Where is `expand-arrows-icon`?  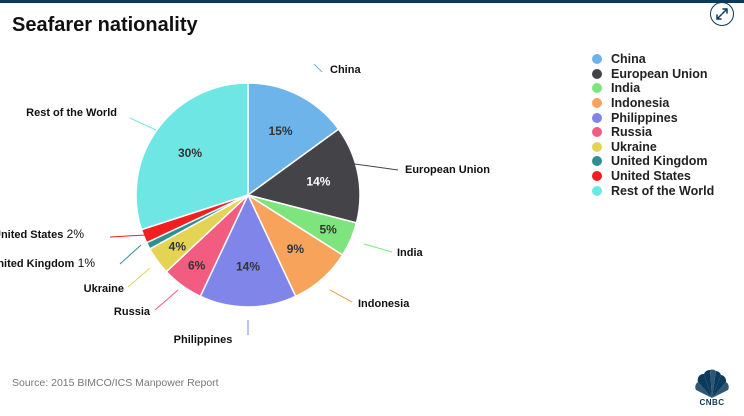 expand-arrows-icon is located at coordinates (722, 14).